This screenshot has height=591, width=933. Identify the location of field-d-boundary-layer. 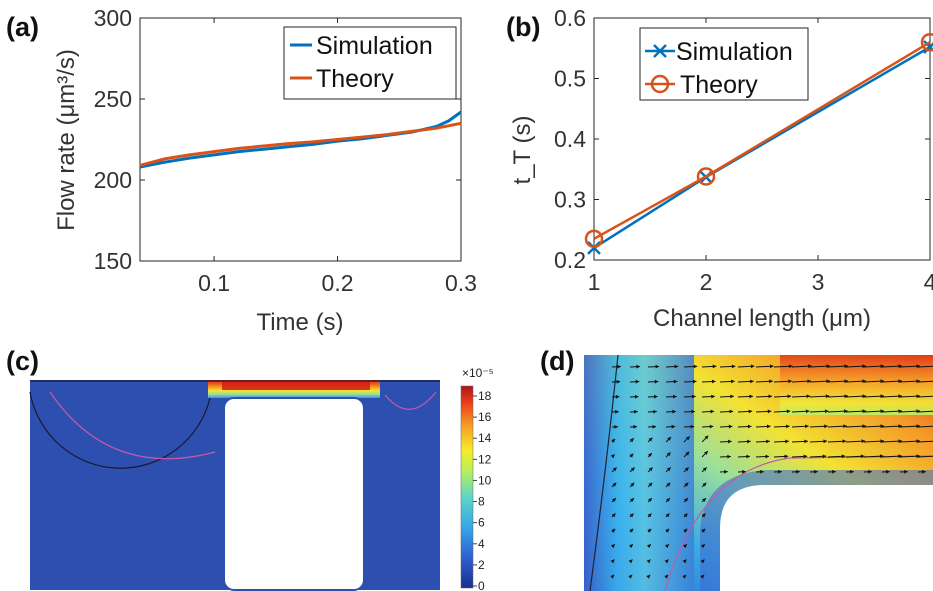
(816, 530).